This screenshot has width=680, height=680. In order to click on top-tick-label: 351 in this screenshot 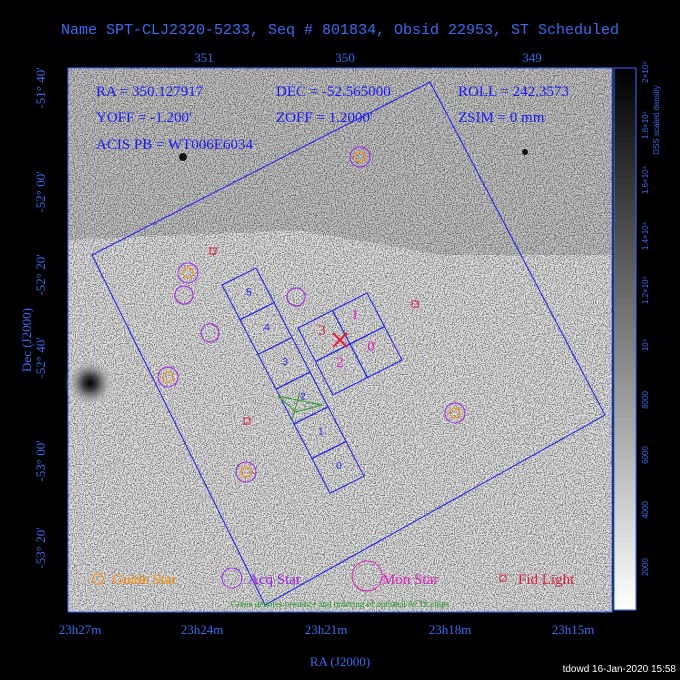, I will do `click(204, 57)`.